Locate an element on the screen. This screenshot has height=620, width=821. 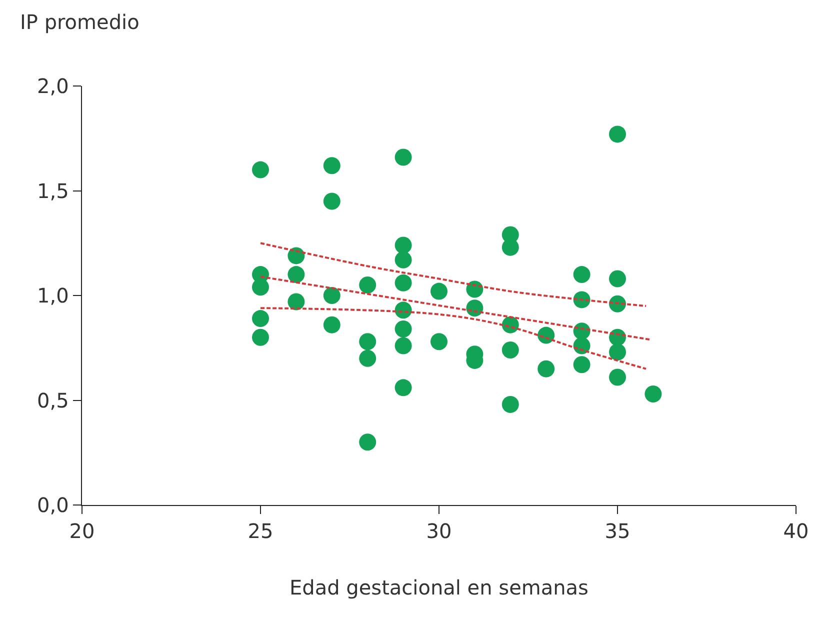
y-axis-title: IP promedio is located at coordinates (80, 22).